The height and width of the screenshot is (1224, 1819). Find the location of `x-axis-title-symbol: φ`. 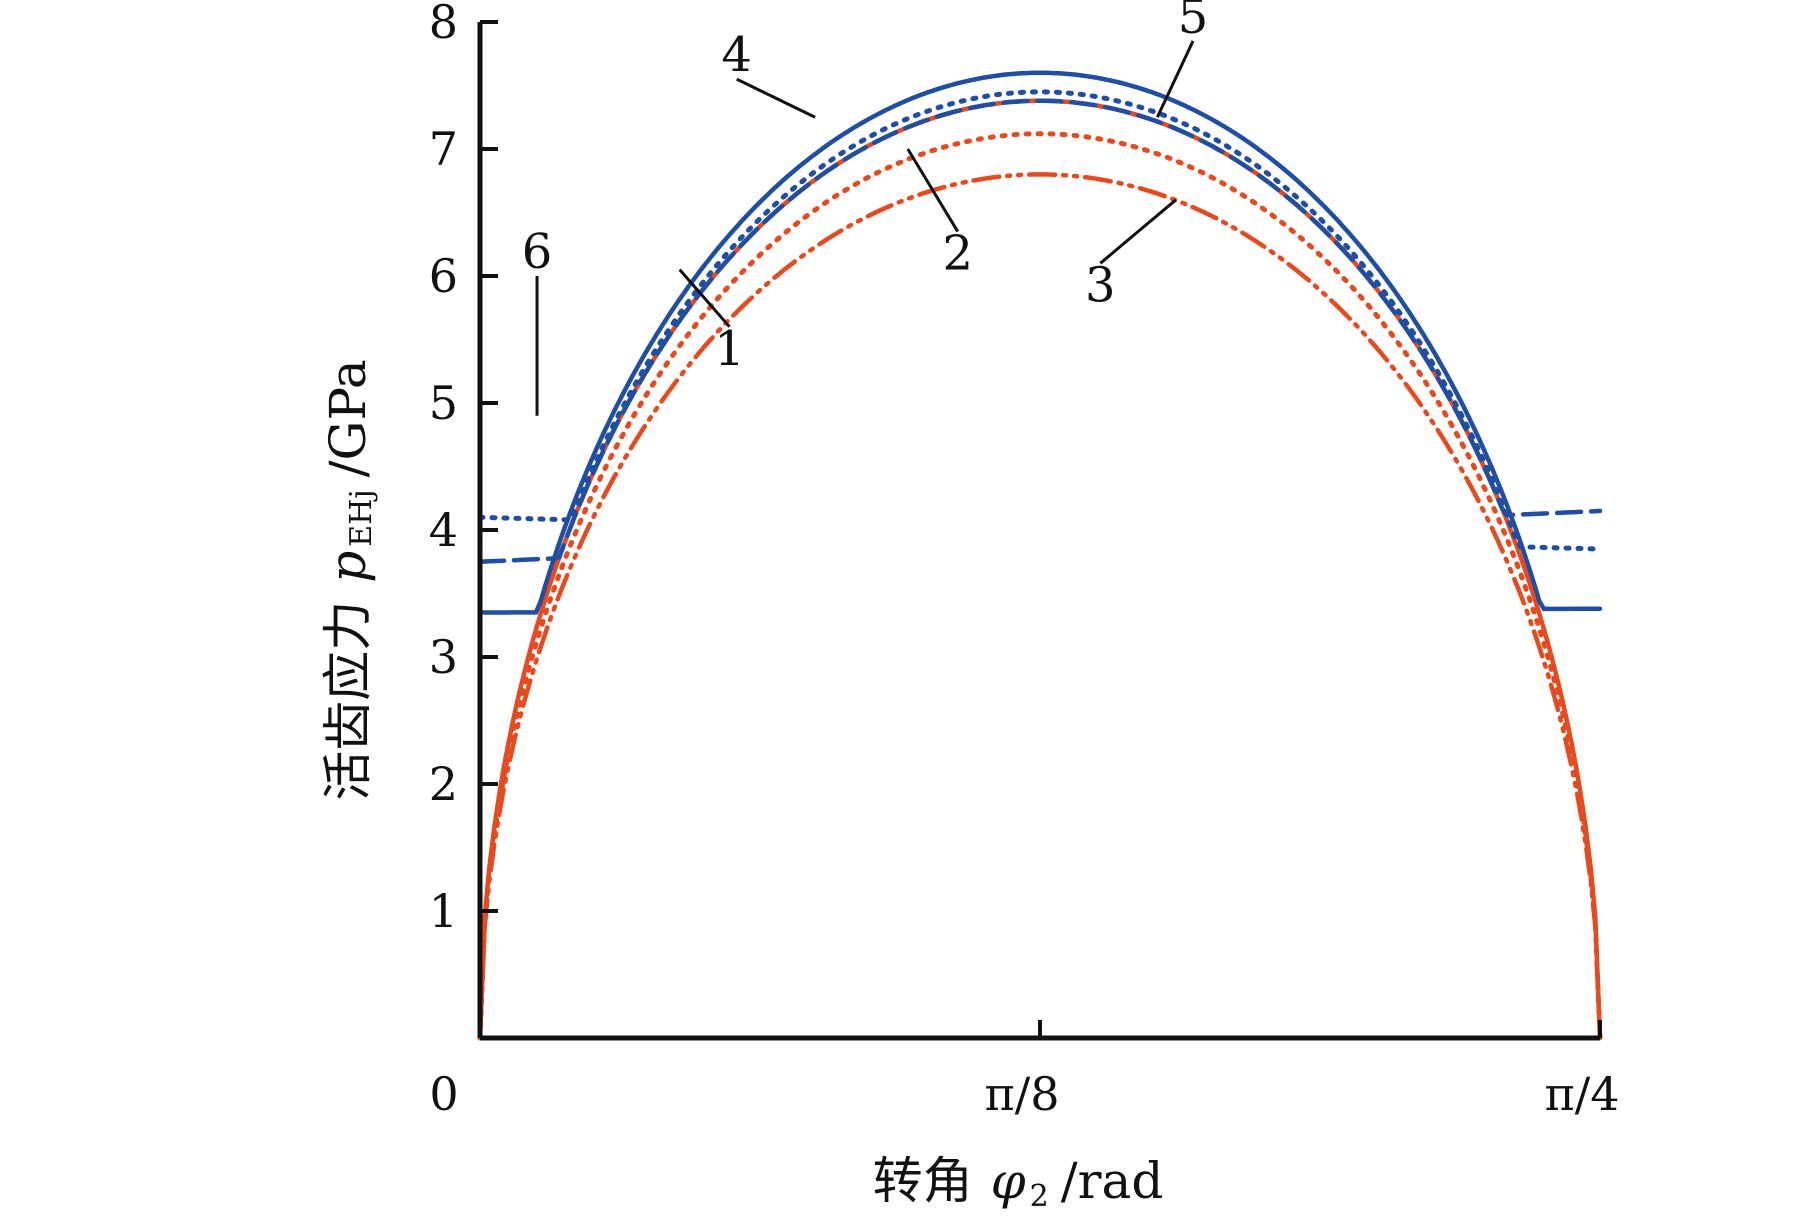

x-axis-title-symbol: φ is located at coordinates (1008, 1181).